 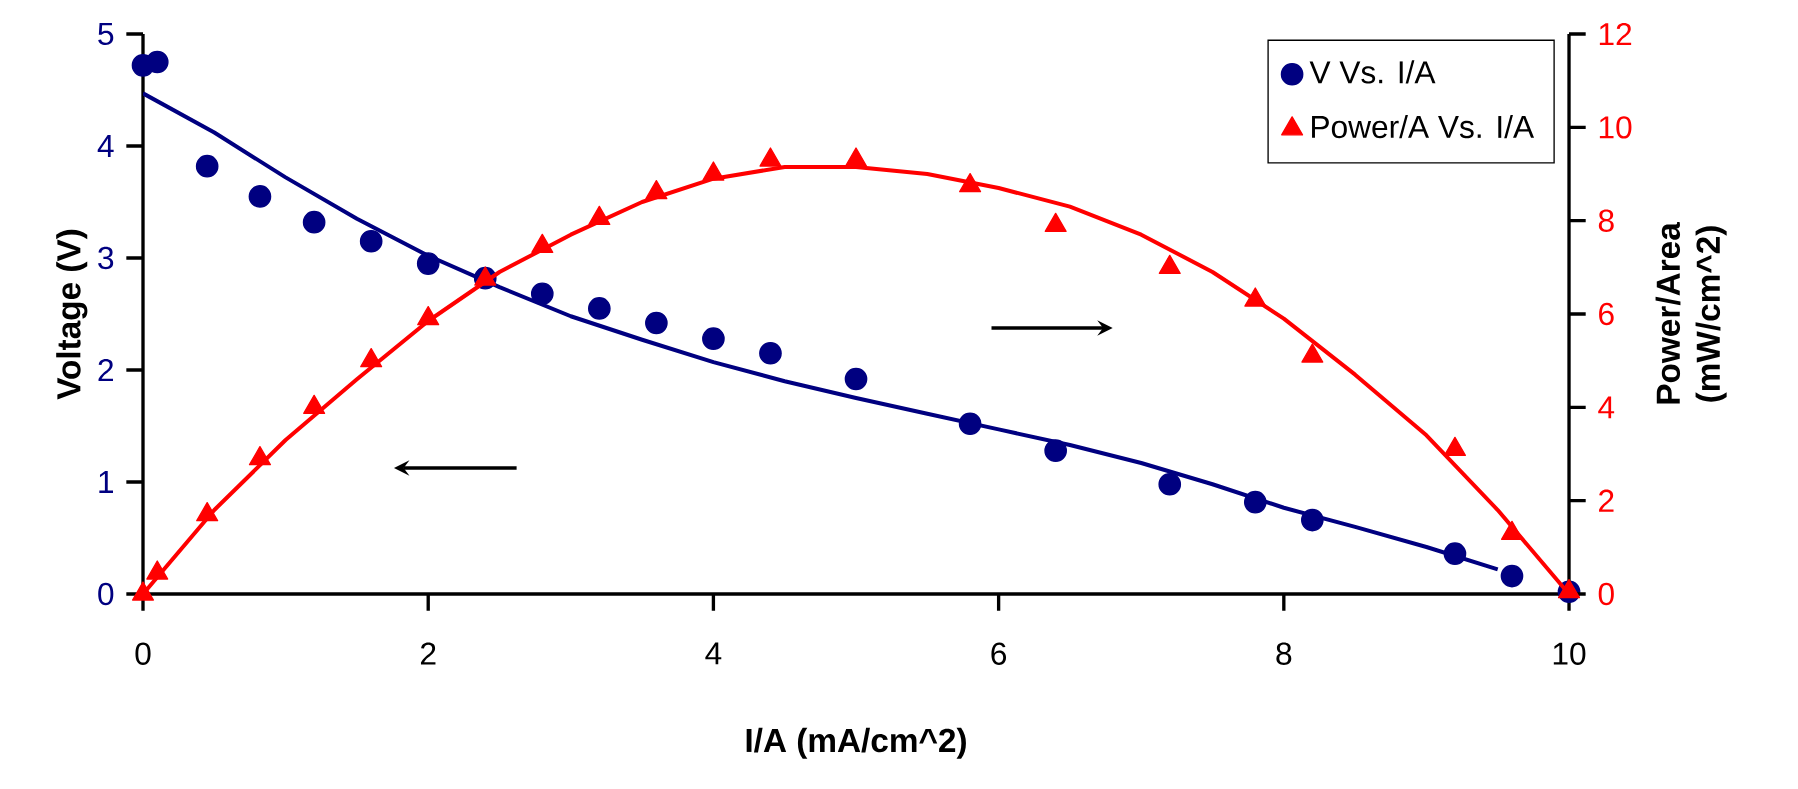 I want to click on y2-tick-label: 4, so click(x=1606, y=407).